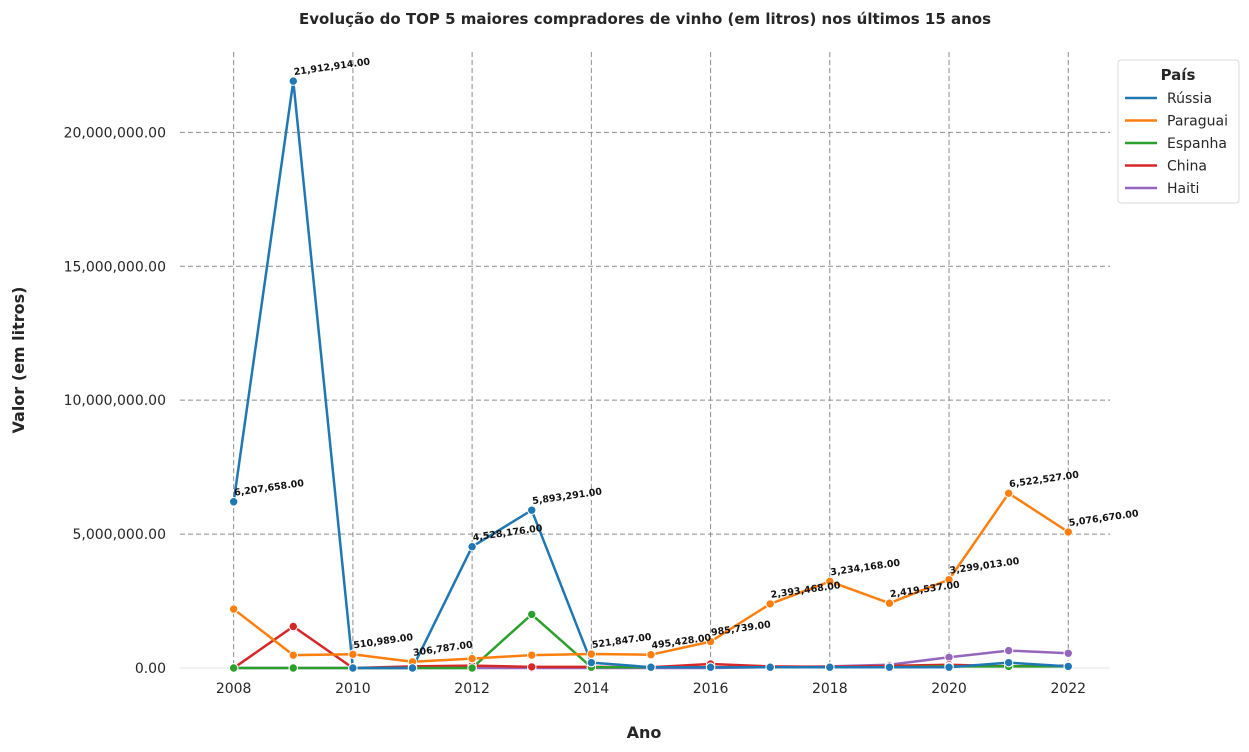 Image resolution: width=1249 pixels, height=752 pixels. Describe the element at coordinates (1104, 518) in the screenshot. I see `data-label: 5,076,670.00` at that location.